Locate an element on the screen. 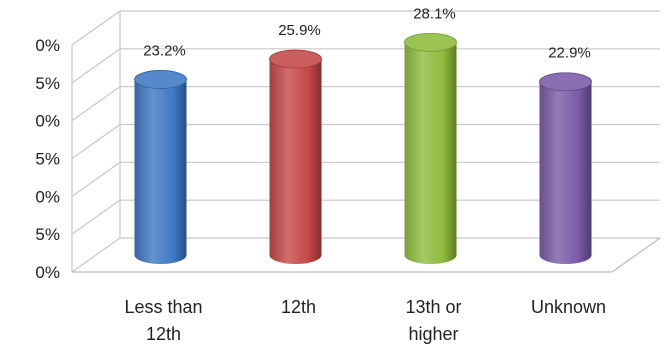 The width and height of the screenshot is (664, 354). data-labels: 23.2% 25.9% 28.1% 22.9% is located at coordinates (367, 33).